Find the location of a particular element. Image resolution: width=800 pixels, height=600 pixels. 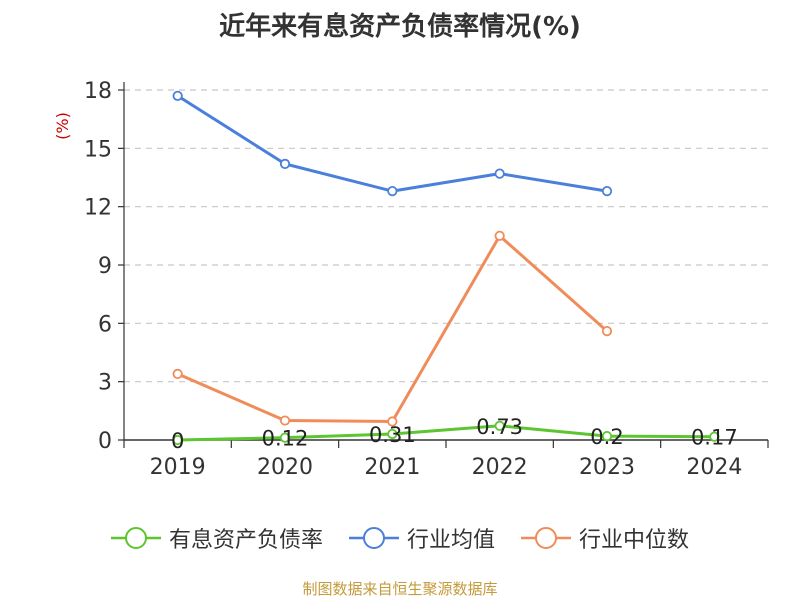

chart-title: 近年来有息资产负债率情况(%) is located at coordinates (400, 27).